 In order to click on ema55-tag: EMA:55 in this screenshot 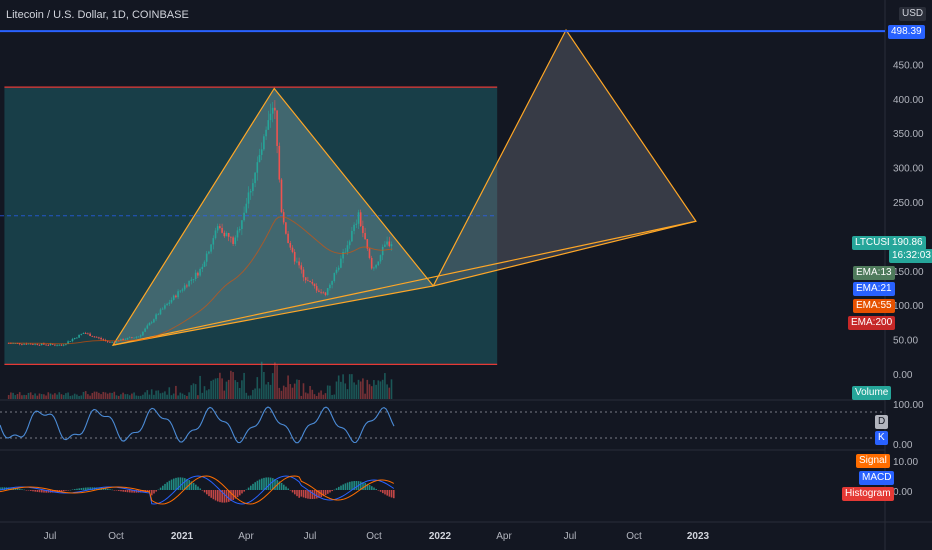, I will do `click(874, 306)`.